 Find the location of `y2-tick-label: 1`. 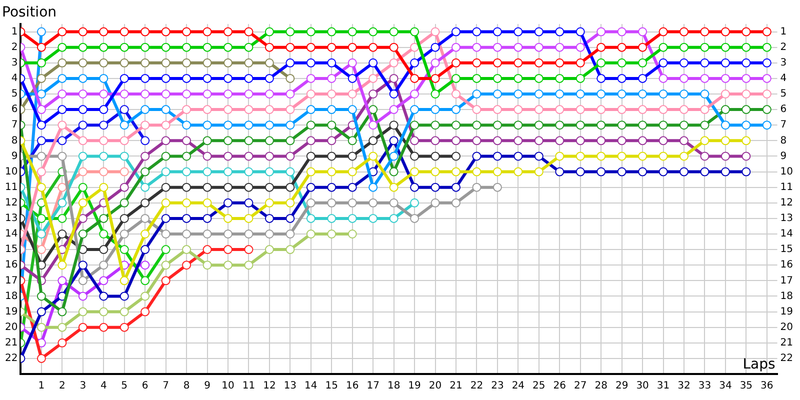

y2-tick-label: 1 is located at coordinates (783, 32).